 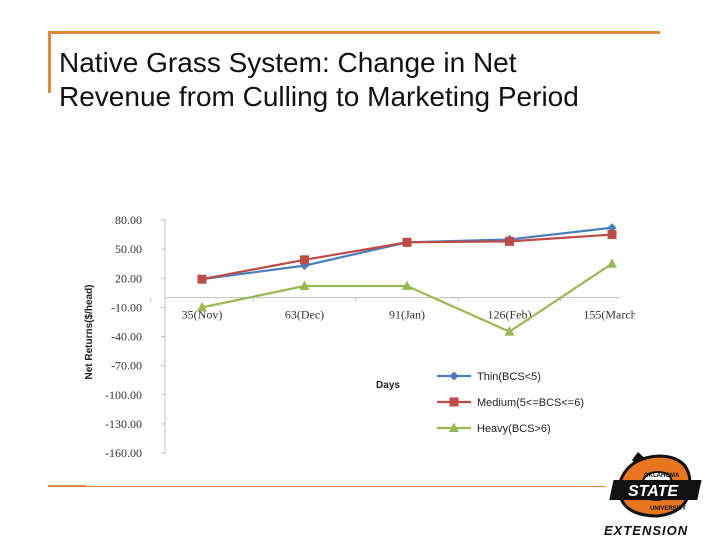 I want to click on y-tick-label: 80.00, so click(x=128, y=220).